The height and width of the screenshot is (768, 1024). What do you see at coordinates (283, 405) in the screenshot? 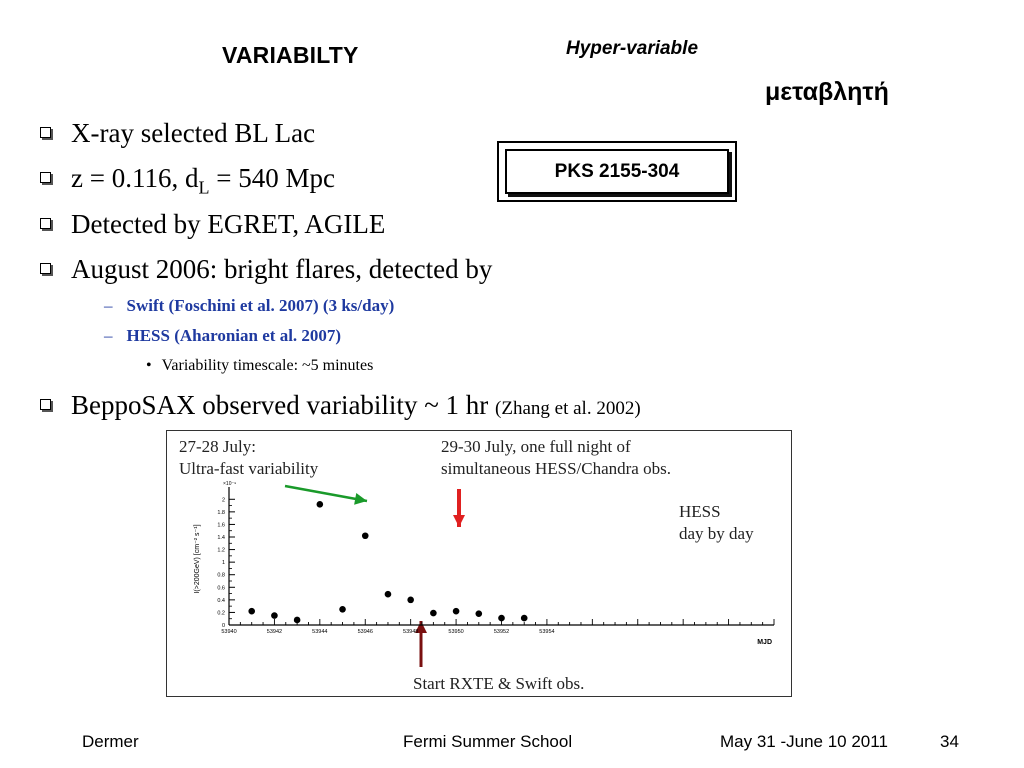
I see `bullet-text-main: BeppoSAX observed variability ~ 1 hr` at bounding box center [283, 405].